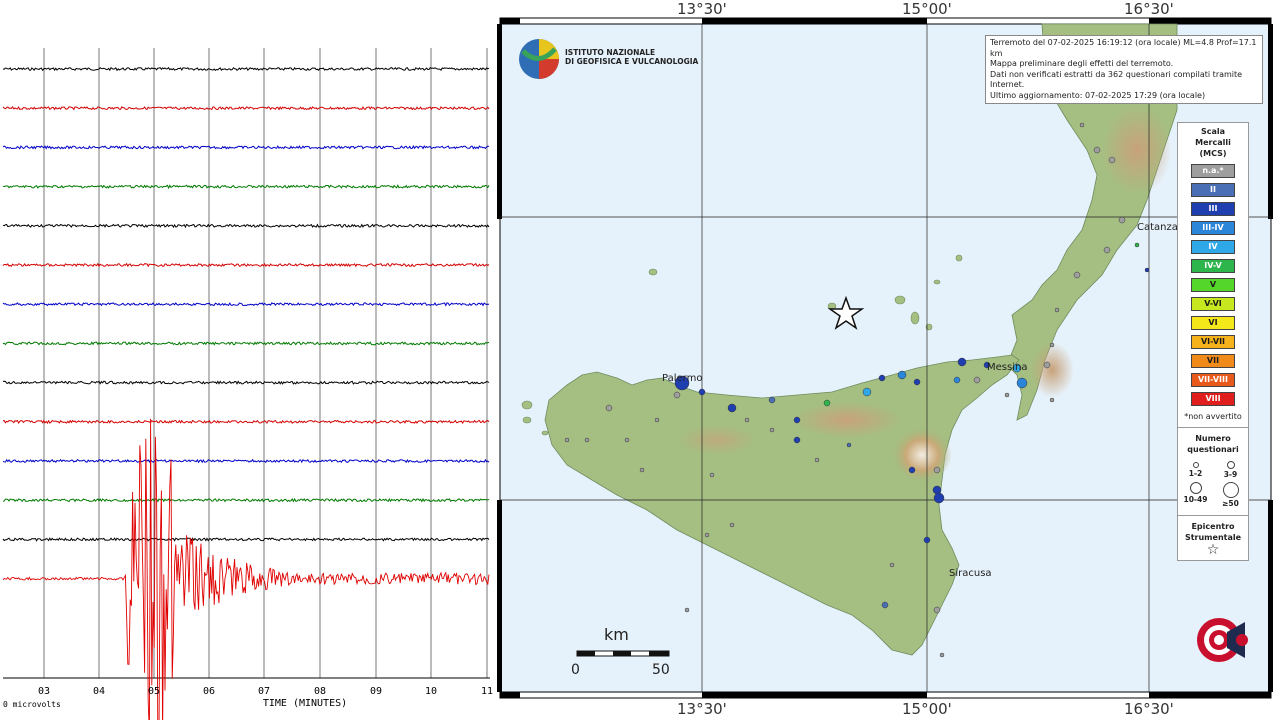  Describe the element at coordinates (632, 61) in the screenshot. I see `ingv-name-line2: DI GEOFISICA E VULCANOLOGIA` at that location.